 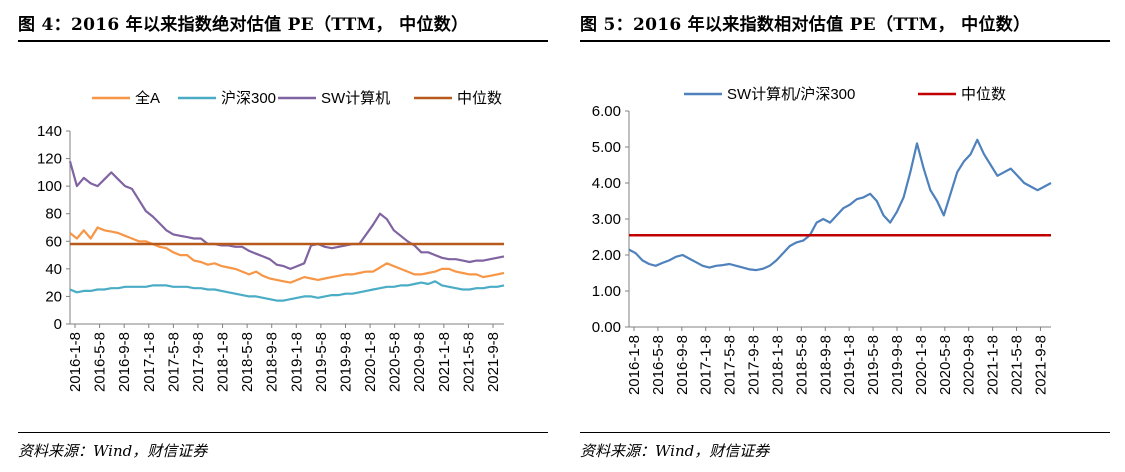 What do you see at coordinates (606, 111) in the screenshot?
I see `y-tick-label: 6.00` at bounding box center [606, 111].